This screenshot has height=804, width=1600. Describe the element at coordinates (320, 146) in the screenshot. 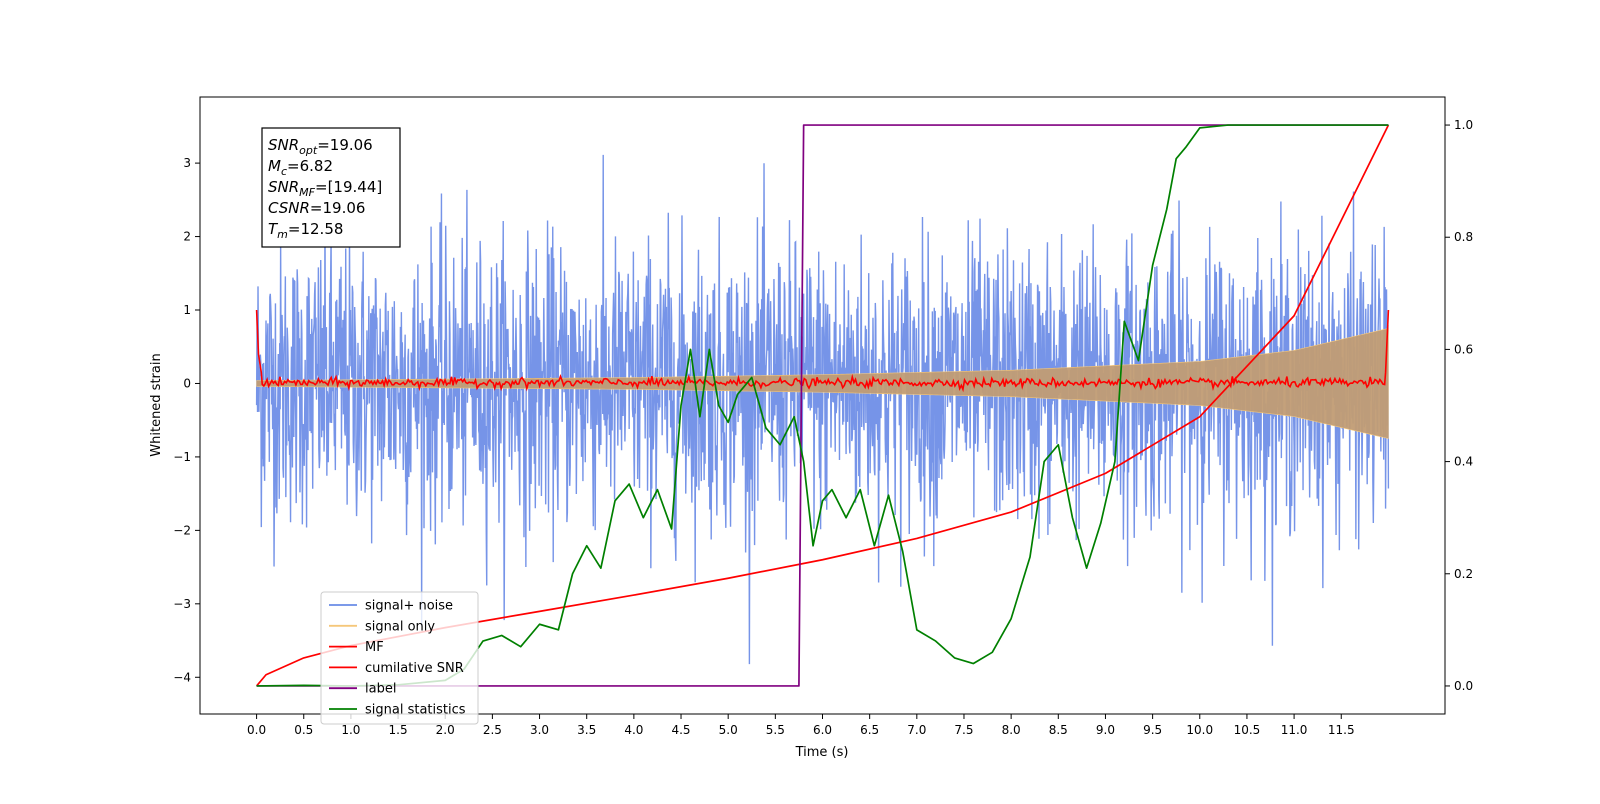

I see `annotation-line: SNRopt=19.06` at that location.